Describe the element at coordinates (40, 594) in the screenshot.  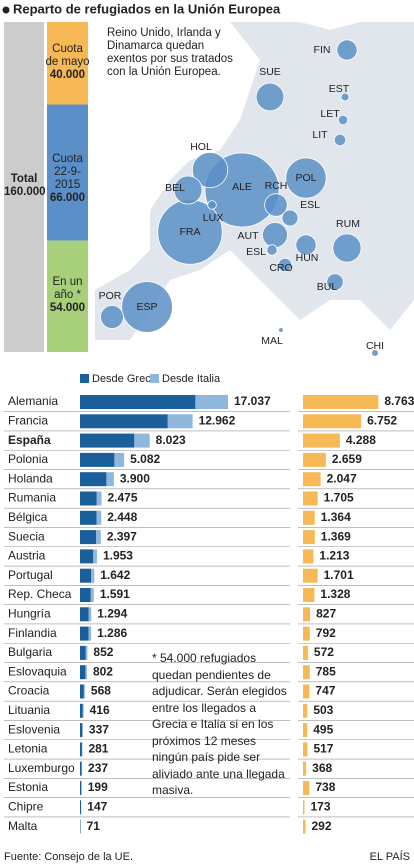
I see `category-label: Rep. Checa` at that location.